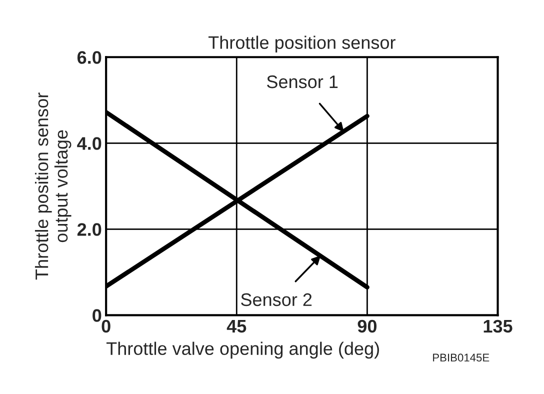 This screenshot has height=394, width=544. I want to click on chart-title: Throttle position sensor, so click(302, 44).